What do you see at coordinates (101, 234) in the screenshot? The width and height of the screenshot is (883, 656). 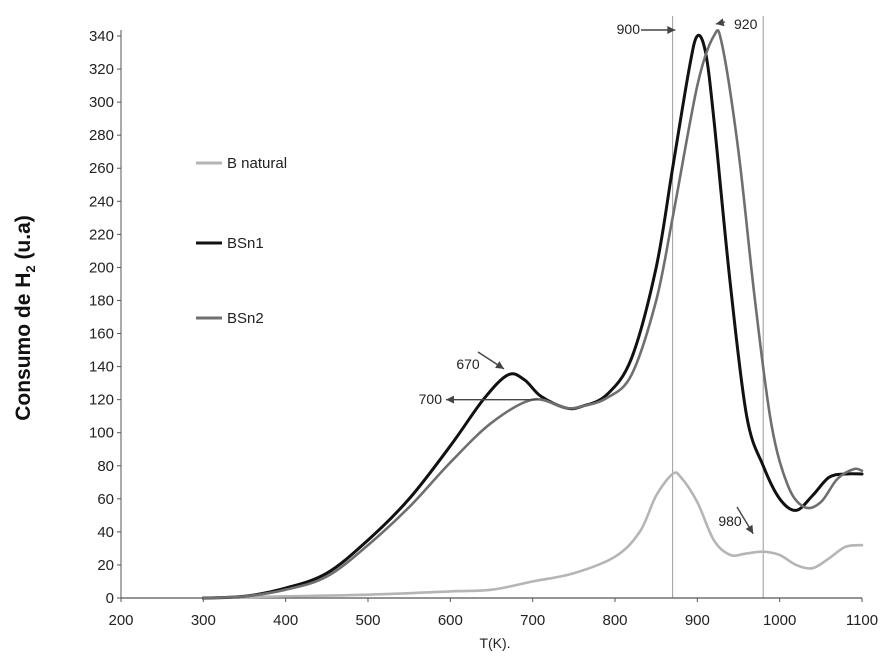 I see `y-tick-label: 220` at bounding box center [101, 234].